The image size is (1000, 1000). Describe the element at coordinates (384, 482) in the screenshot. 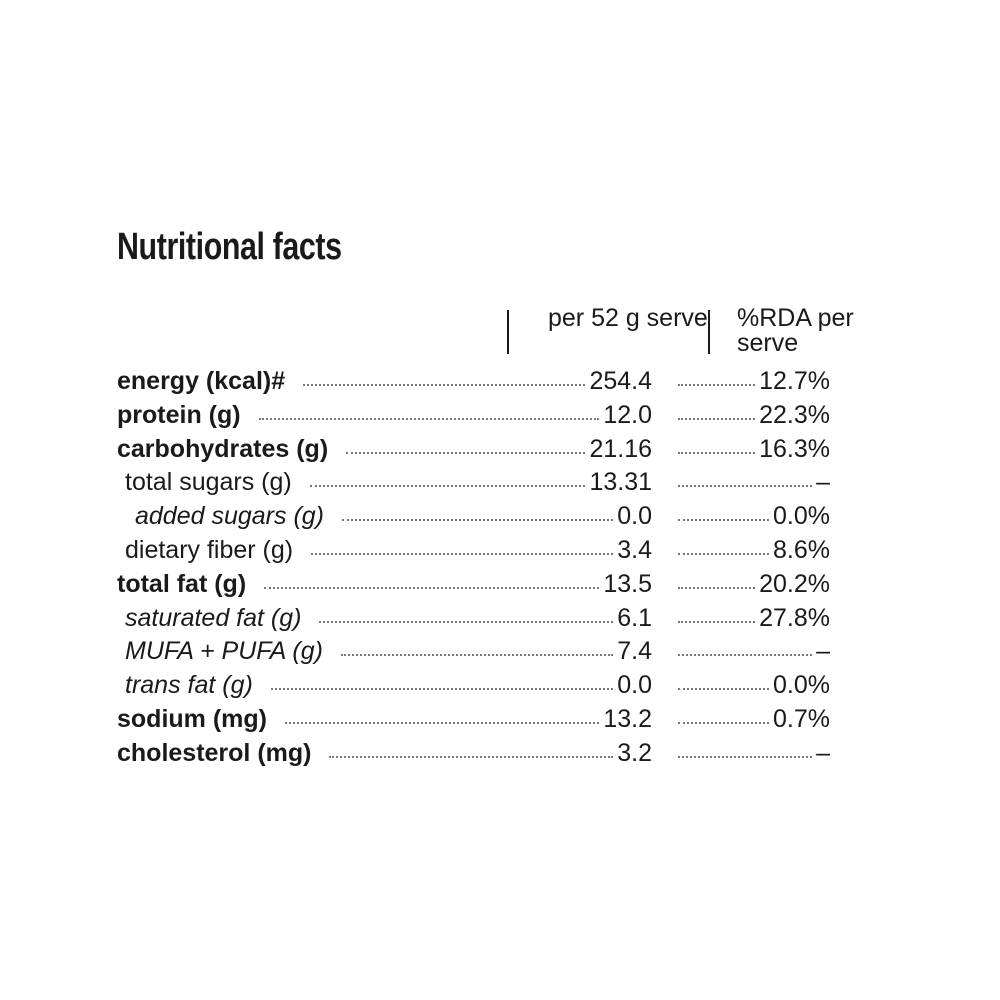

I see `row-main: total sugars (g) 13.31` at that location.